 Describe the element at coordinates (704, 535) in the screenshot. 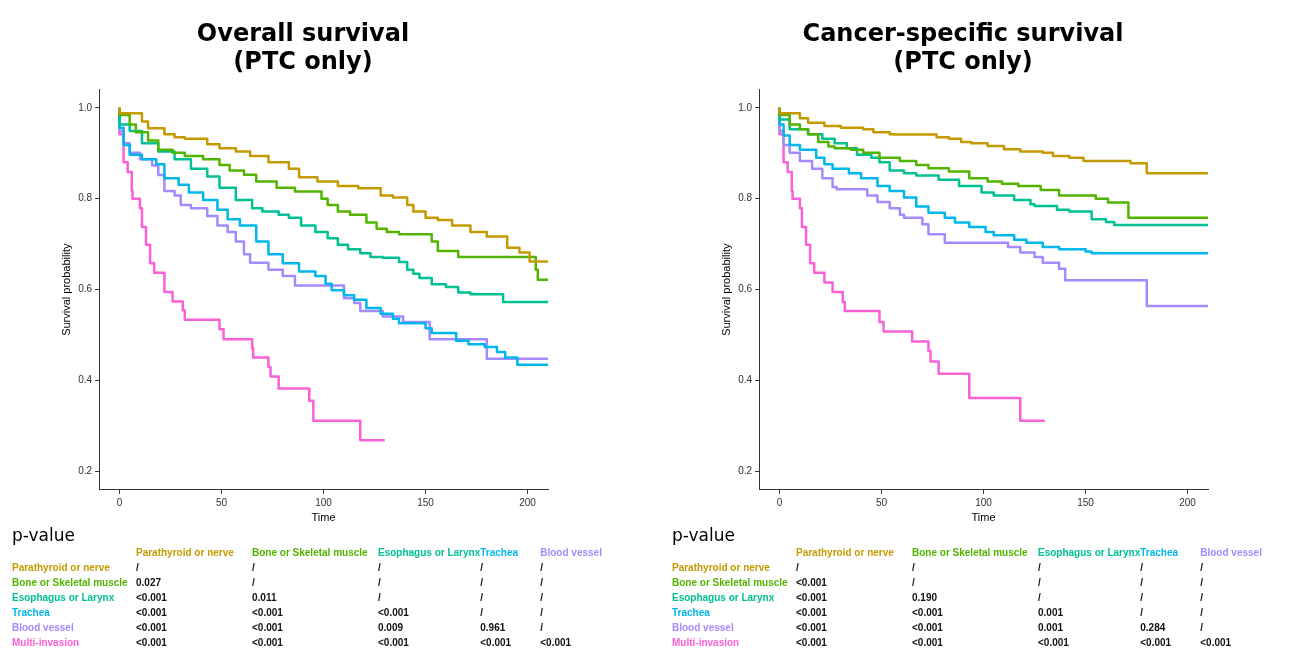

I see `text: p-value` at that location.